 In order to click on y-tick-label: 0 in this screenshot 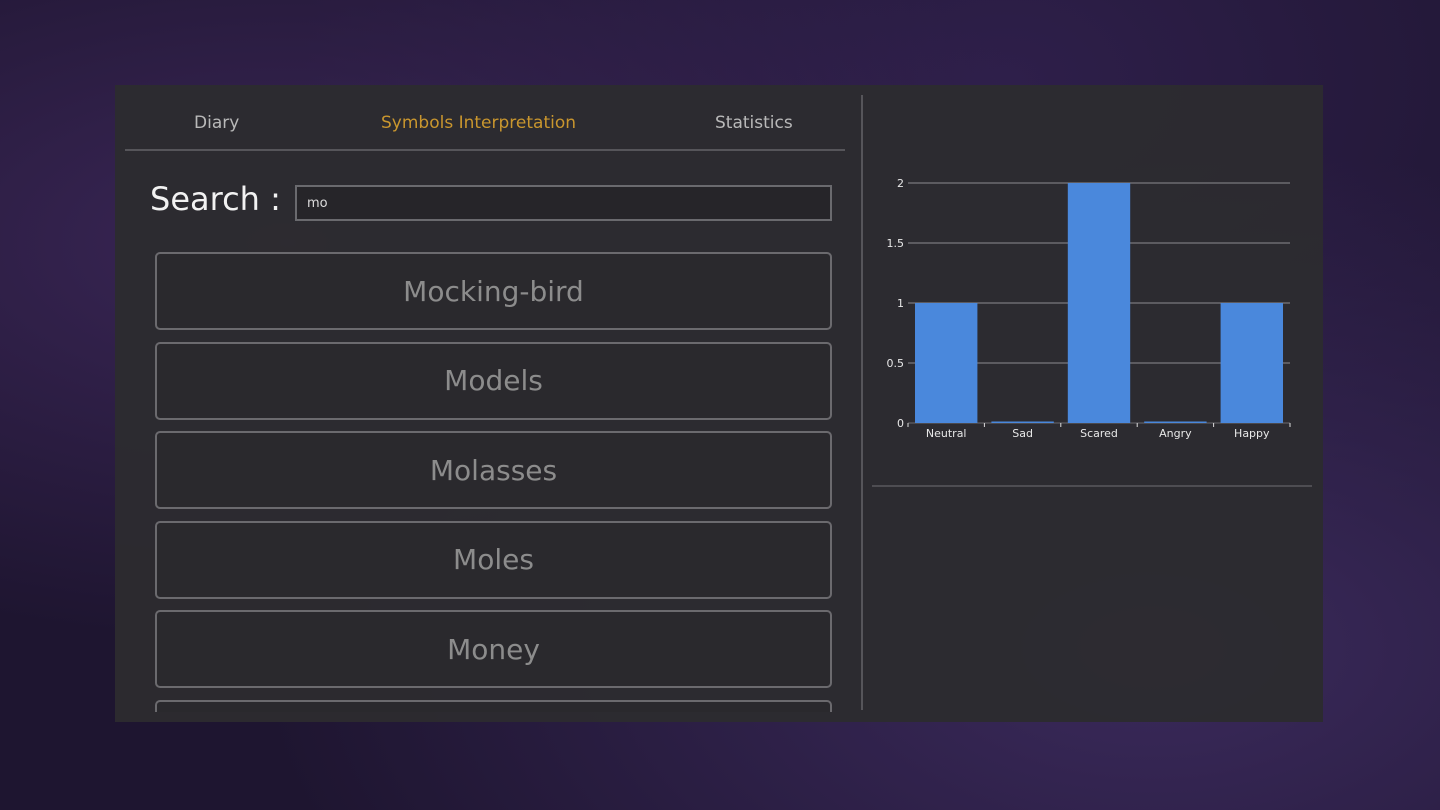, I will do `click(900, 423)`.